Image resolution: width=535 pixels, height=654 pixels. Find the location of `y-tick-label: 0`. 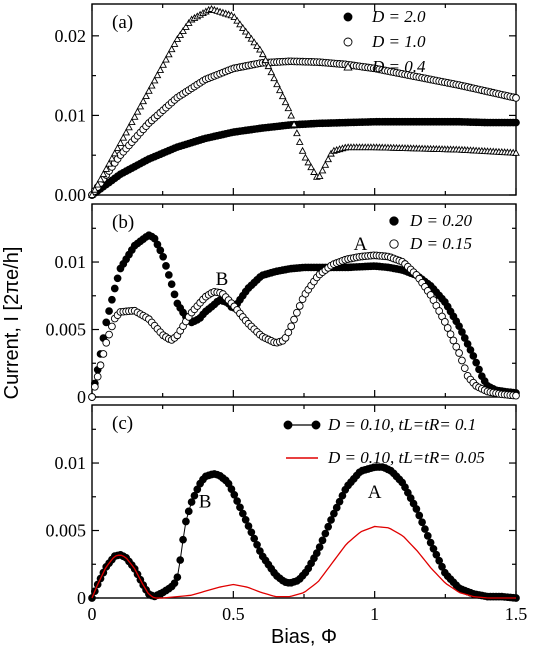

y-tick-label: 0 is located at coordinates (81, 397).